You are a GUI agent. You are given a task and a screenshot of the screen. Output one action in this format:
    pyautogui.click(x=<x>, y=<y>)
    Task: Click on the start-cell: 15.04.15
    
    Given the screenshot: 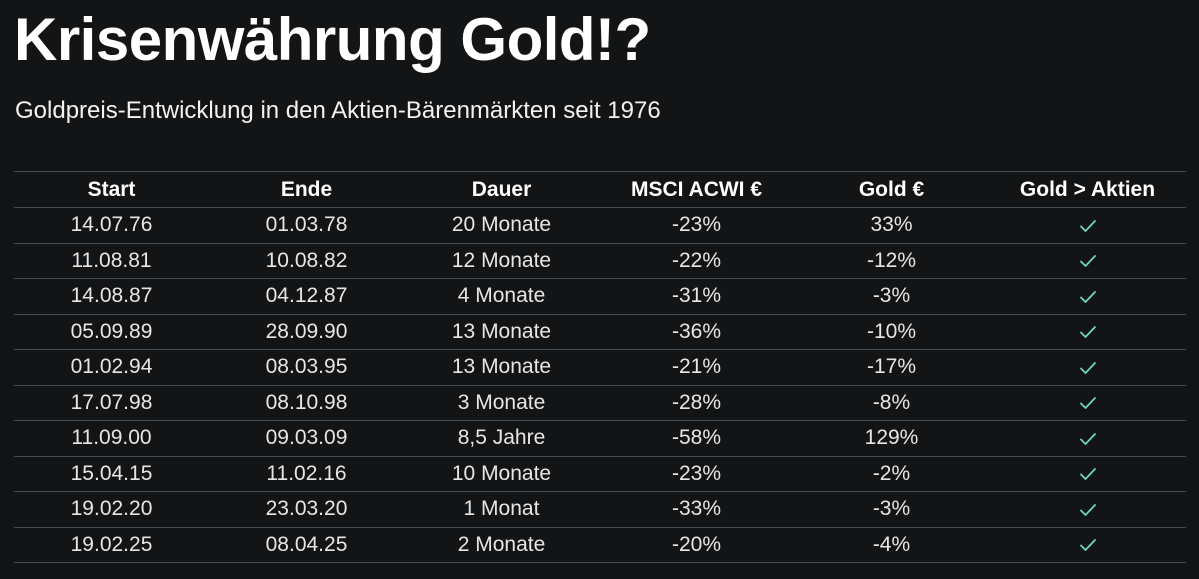 What is the action you would take?
    pyautogui.click(x=111, y=474)
    